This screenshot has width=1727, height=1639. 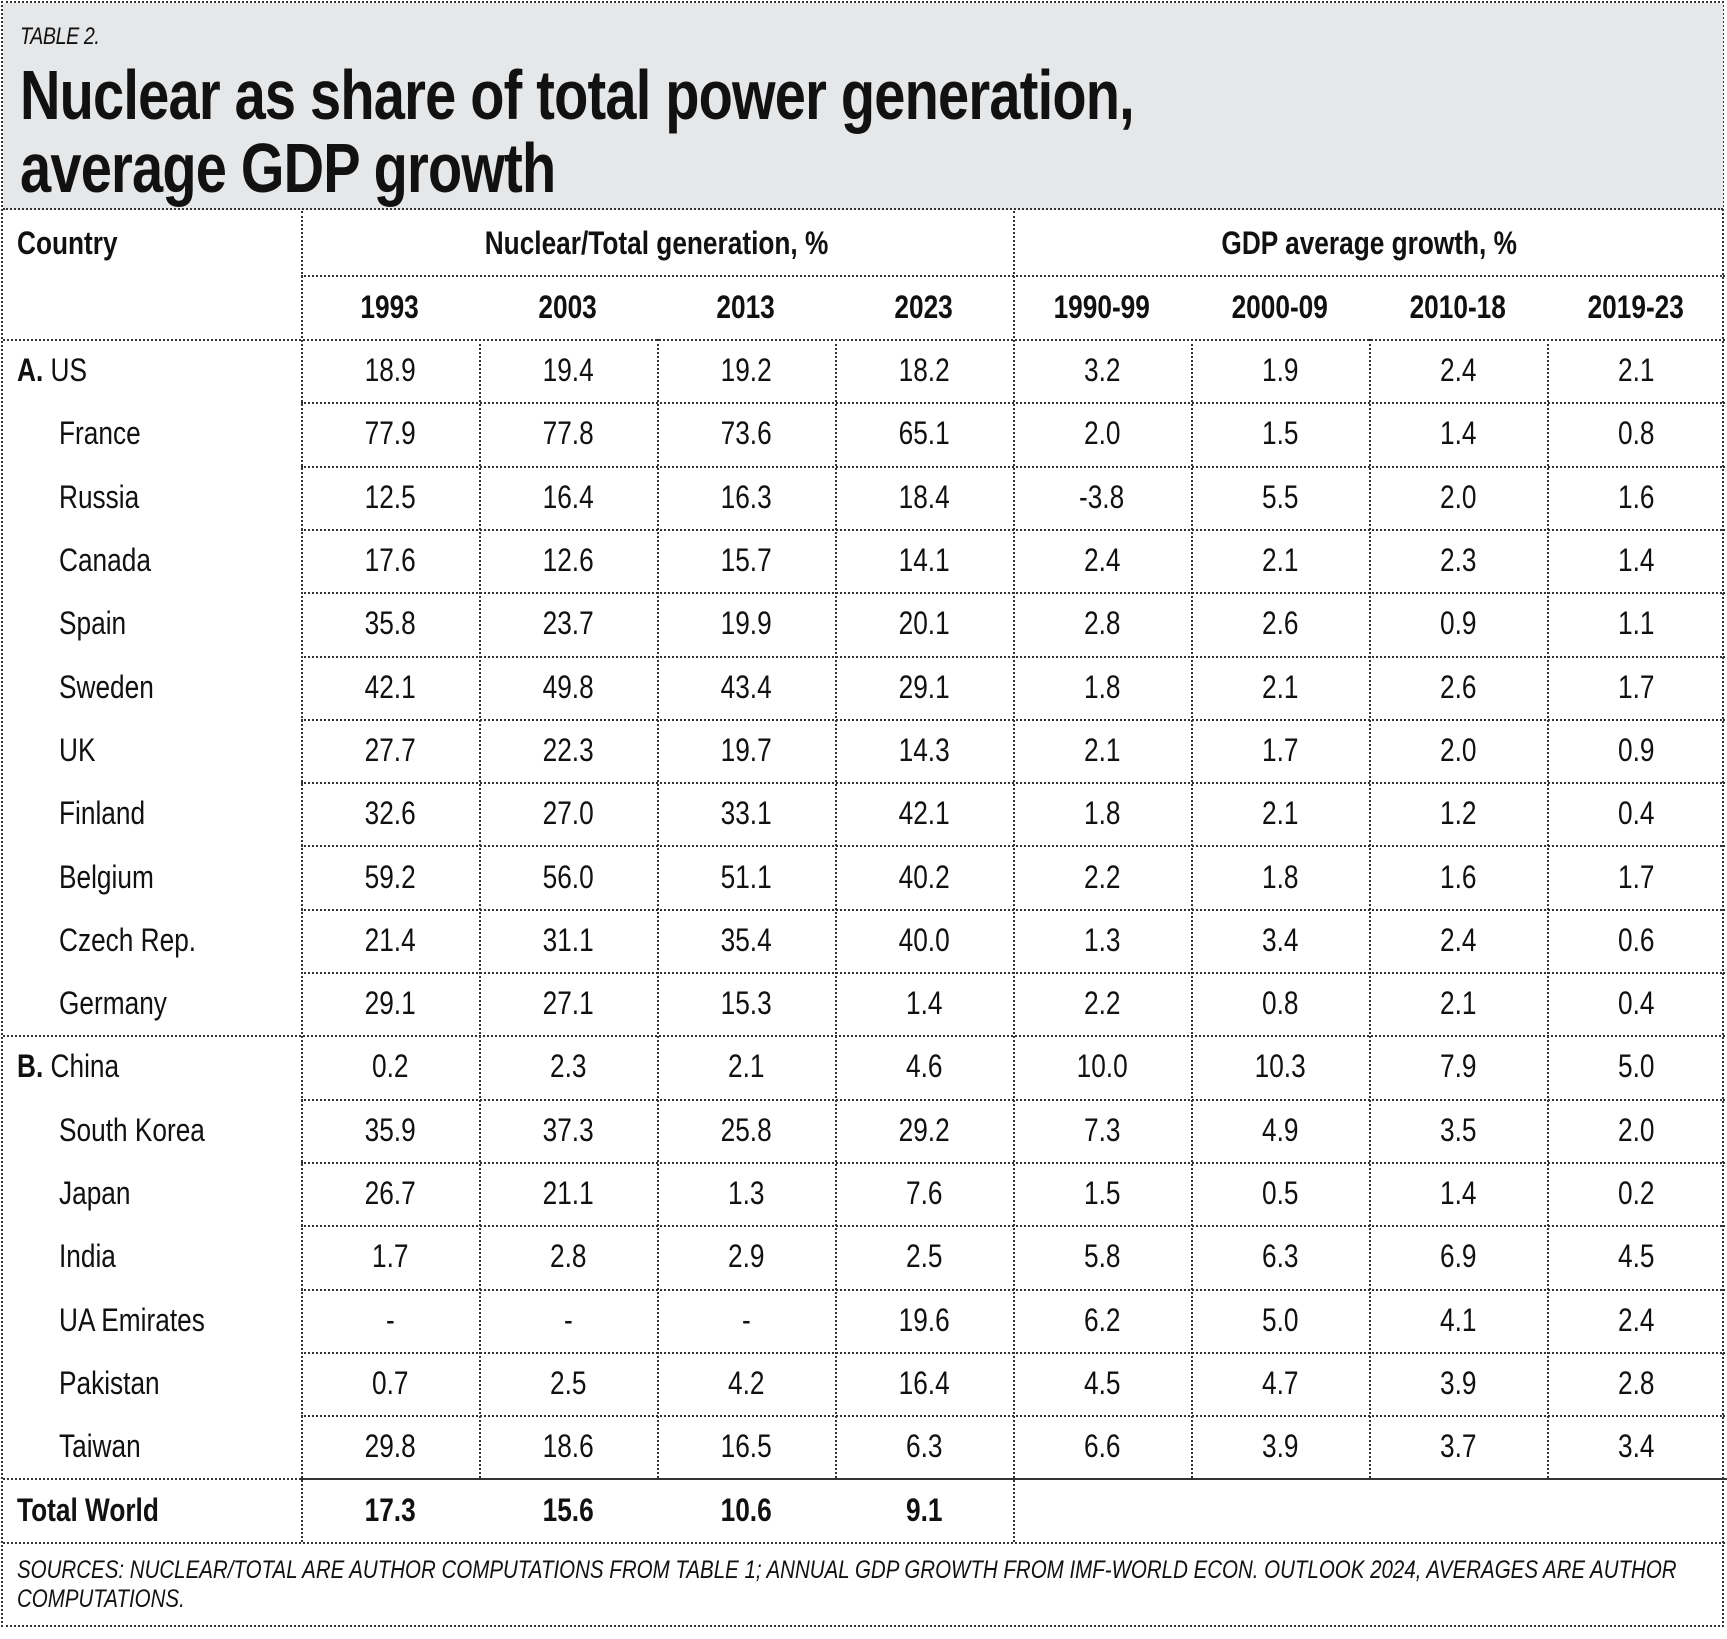 I want to click on country-cell: Belgium, so click(x=179, y=876).